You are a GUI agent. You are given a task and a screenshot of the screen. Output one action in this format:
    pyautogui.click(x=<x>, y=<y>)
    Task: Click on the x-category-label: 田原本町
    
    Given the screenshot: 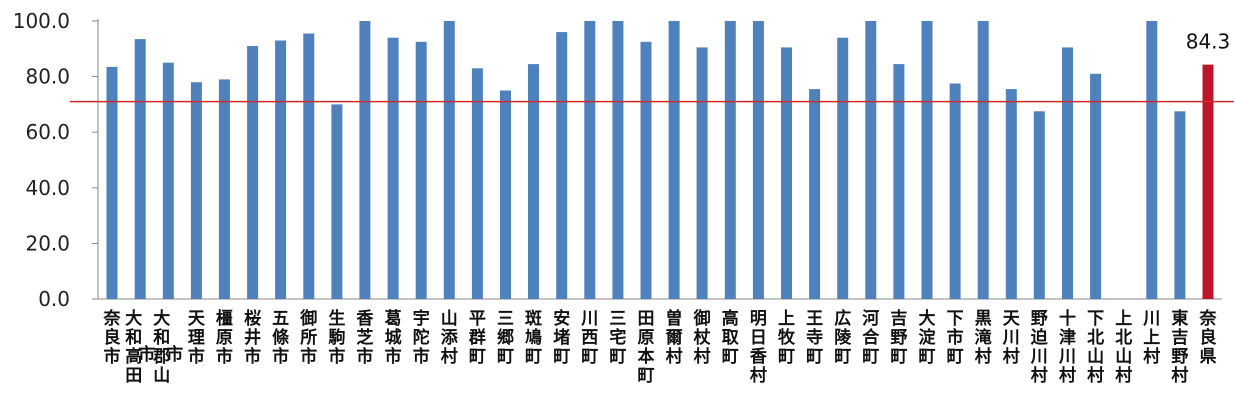 What is the action you would take?
    pyautogui.click(x=646, y=347)
    